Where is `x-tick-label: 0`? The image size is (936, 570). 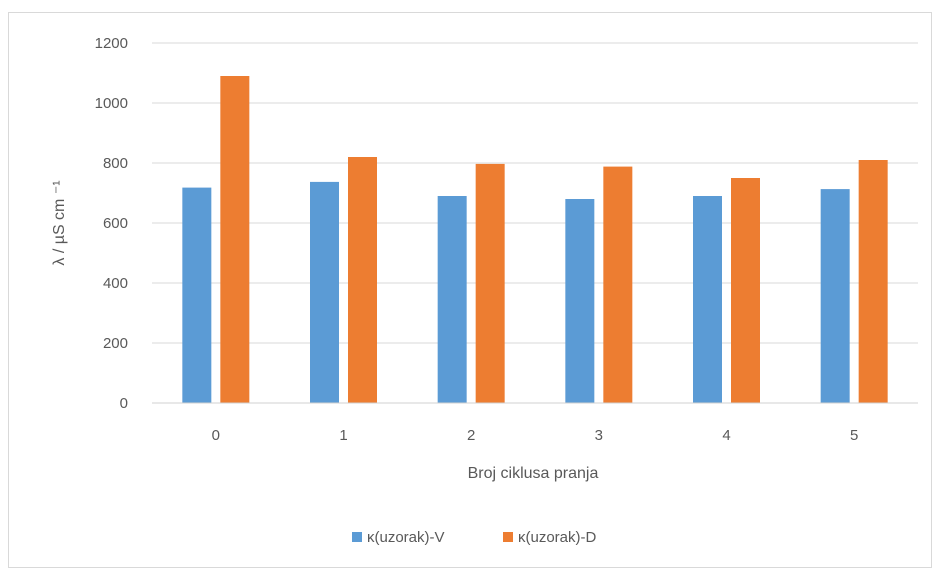 x-tick-label: 0 is located at coordinates (216, 435).